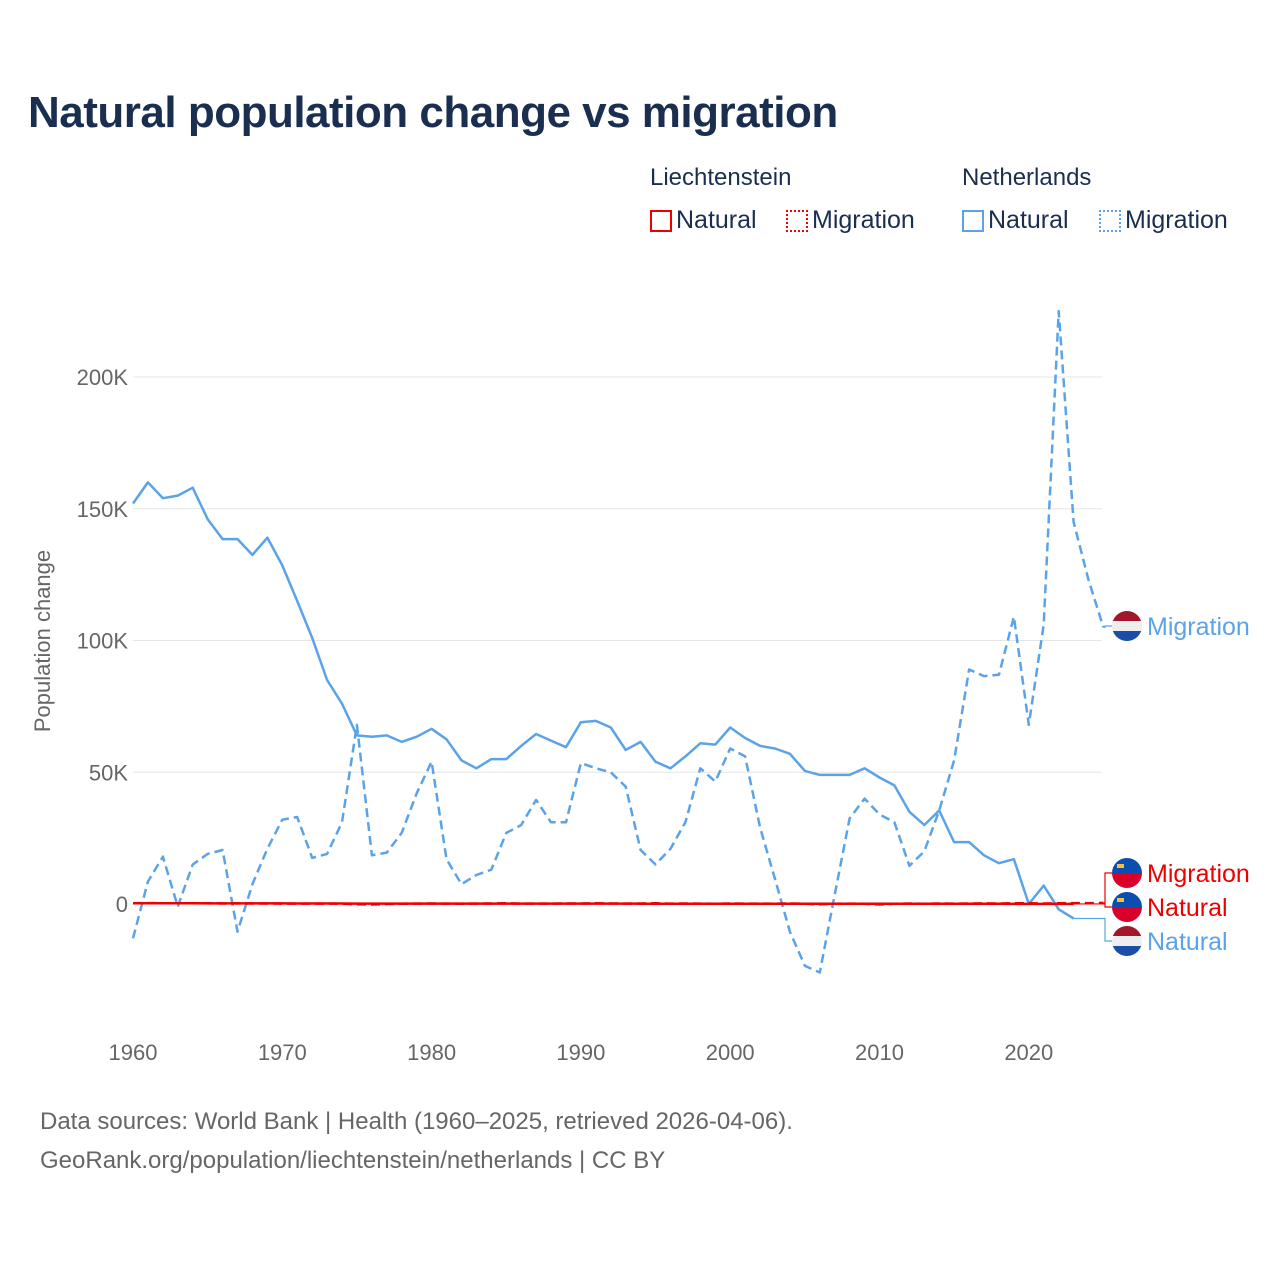 Image resolution: width=1280 pixels, height=1280 pixels. Describe the element at coordinates (1198, 874) in the screenshot. I see `end-label-liechtenstein-migration: Migration` at that location.